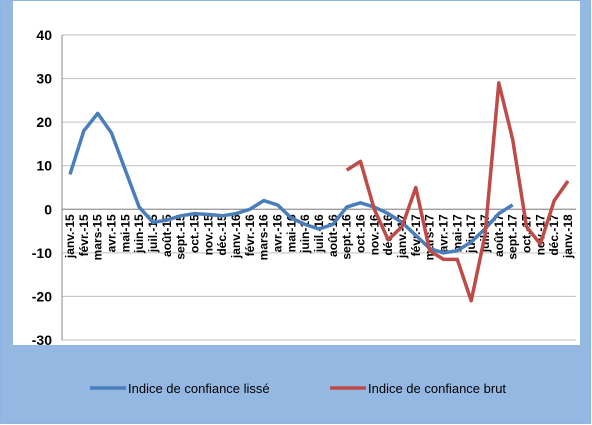 The height and width of the screenshot is (425, 592). I want to click on x-tick-label: avr.-15, so click(112, 233).